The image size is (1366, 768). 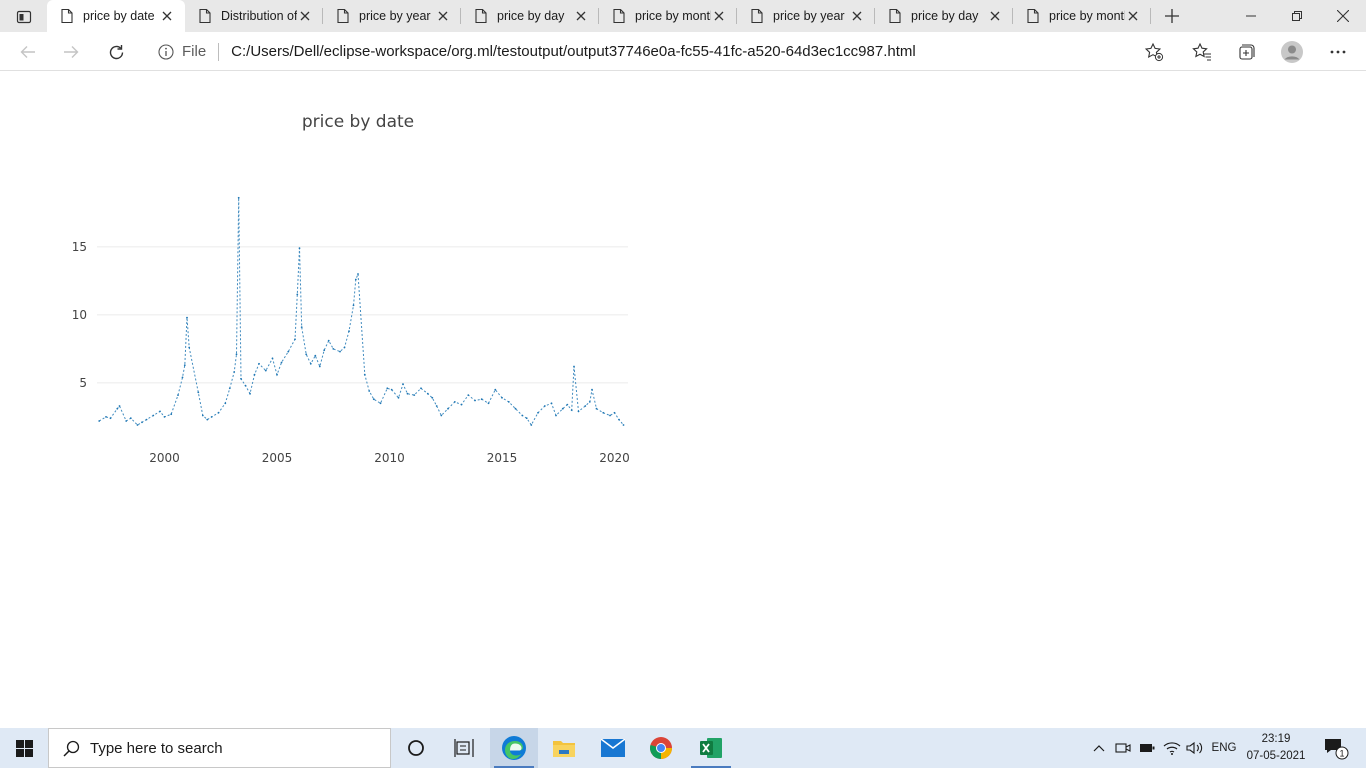 I want to click on tab-price-by-date: price by date, so click(x=116, y=16).